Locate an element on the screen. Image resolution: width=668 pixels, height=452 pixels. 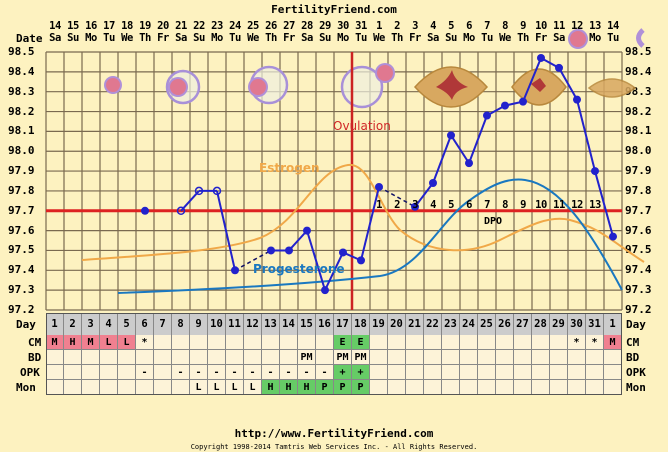
bbt-point-open is located at coordinates (181, 211).